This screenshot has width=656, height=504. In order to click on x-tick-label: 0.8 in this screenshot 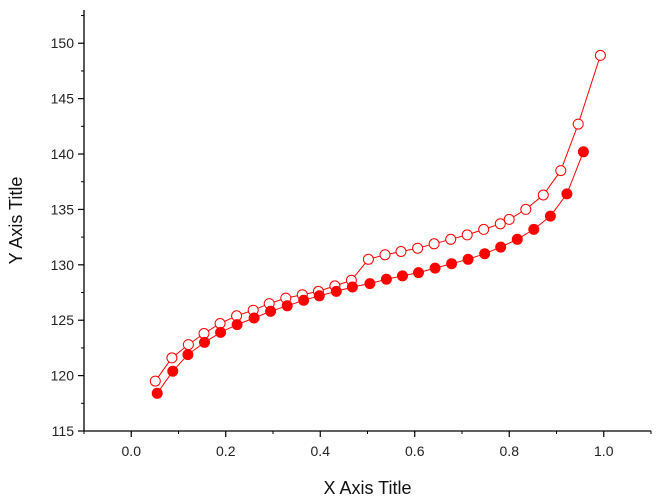, I will do `click(510, 451)`.